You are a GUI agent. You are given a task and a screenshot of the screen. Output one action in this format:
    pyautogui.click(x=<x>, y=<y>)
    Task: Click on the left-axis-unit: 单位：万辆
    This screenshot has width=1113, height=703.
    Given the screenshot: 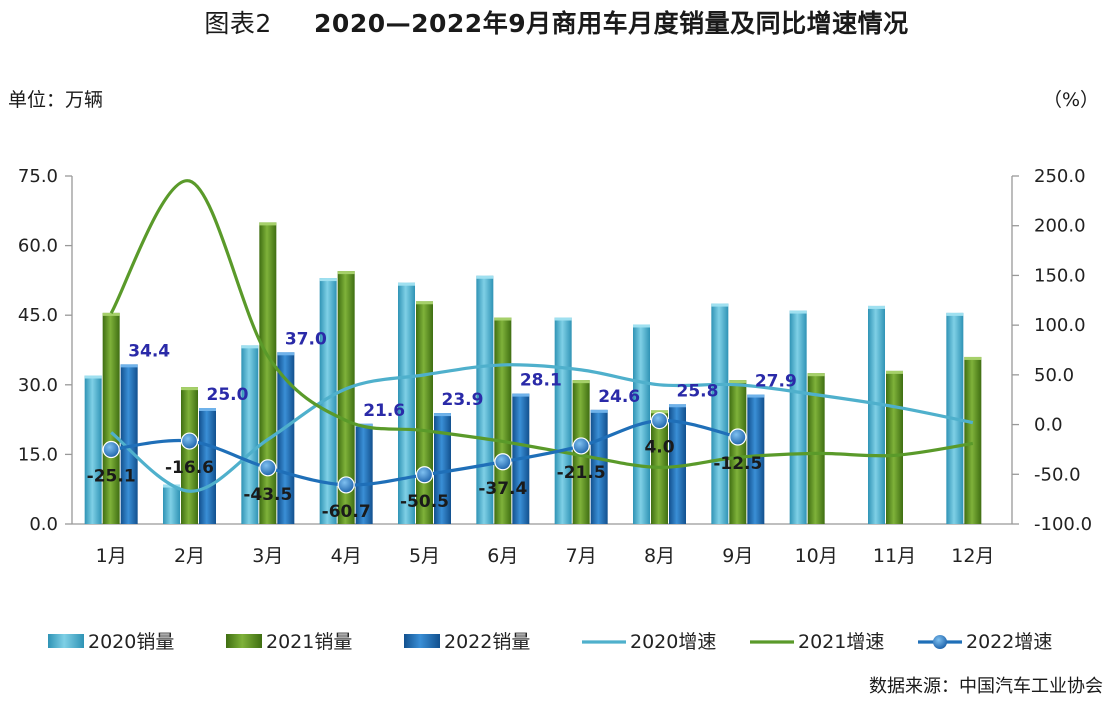 What is the action you would take?
    pyautogui.click(x=56, y=100)
    